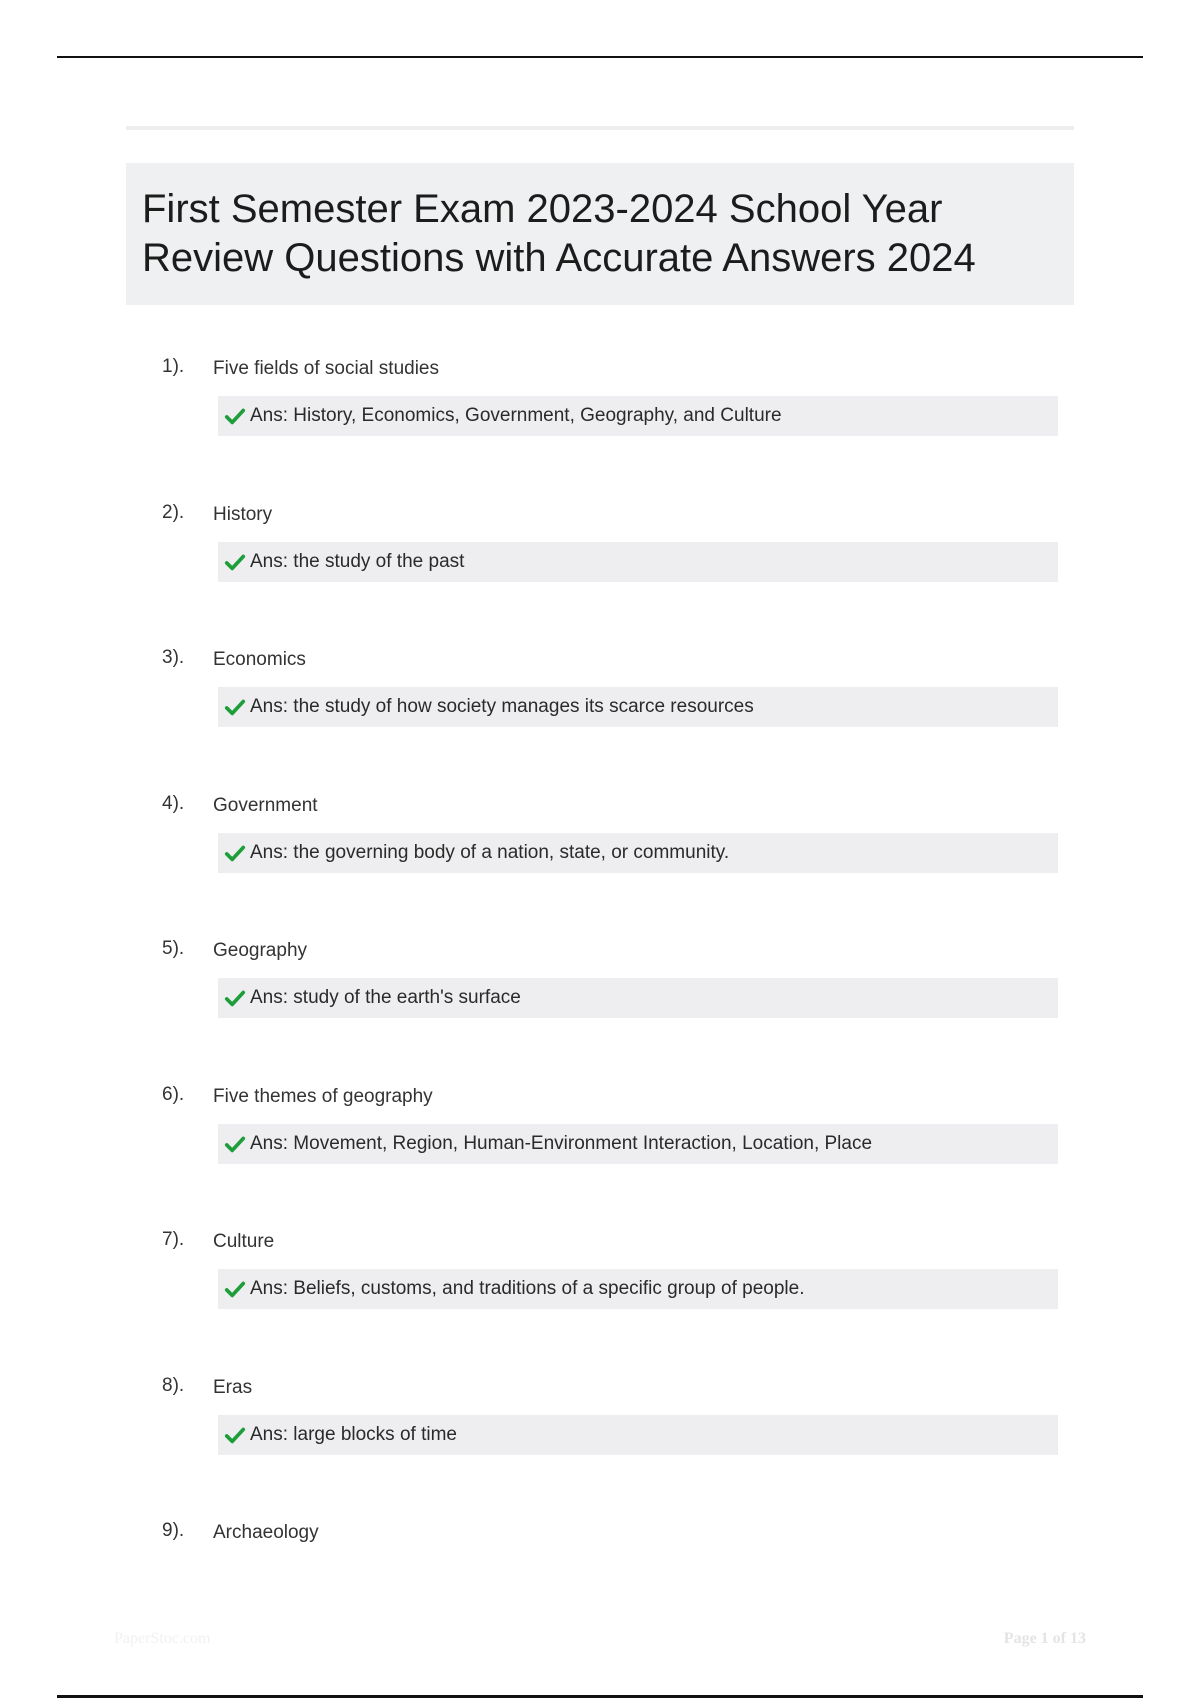  Describe the element at coordinates (638, 561) in the screenshot. I see `answer-box: Ans: the study of the past` at that location.